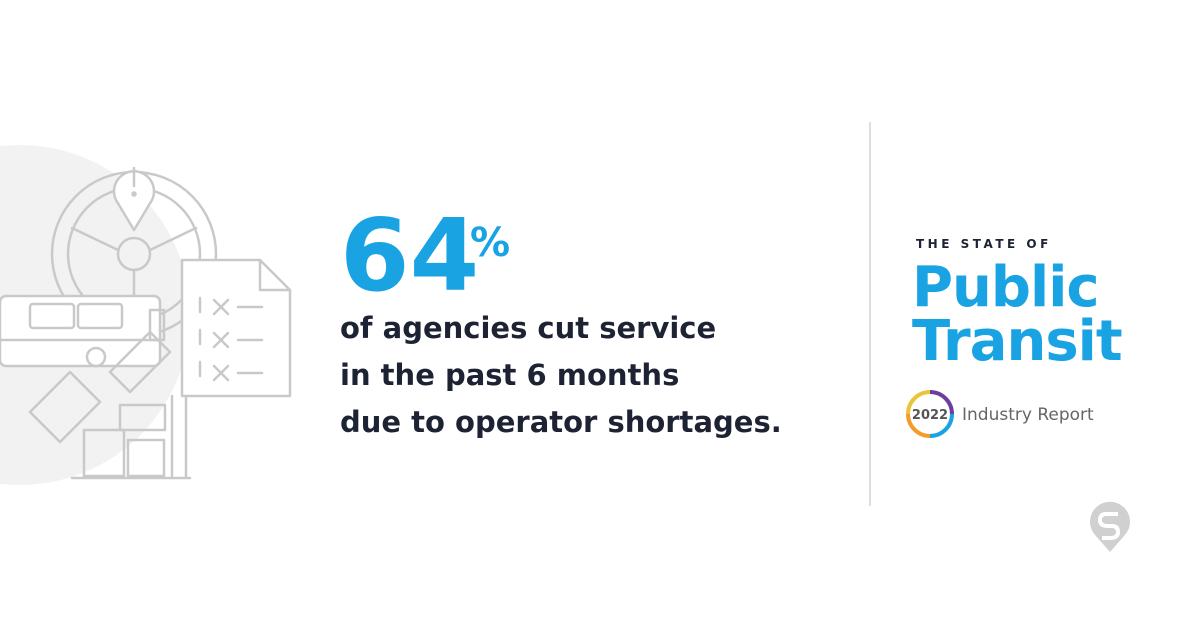 This screenshot has width=1200, height=628. Describe the element at coordinates (490, 243) in the screenshot. I see `stat-unit: %` at that location.